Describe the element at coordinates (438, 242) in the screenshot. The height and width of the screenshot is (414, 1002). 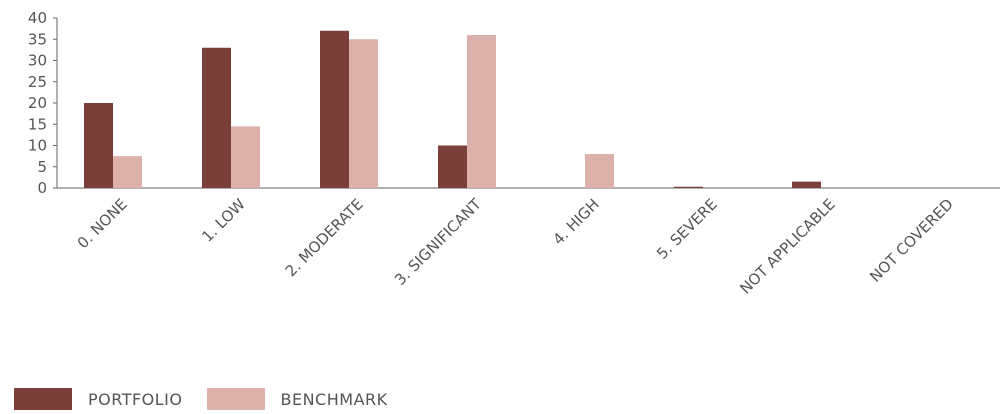
I see `x-category-label: 3. SIGNIFICANT` at that location.